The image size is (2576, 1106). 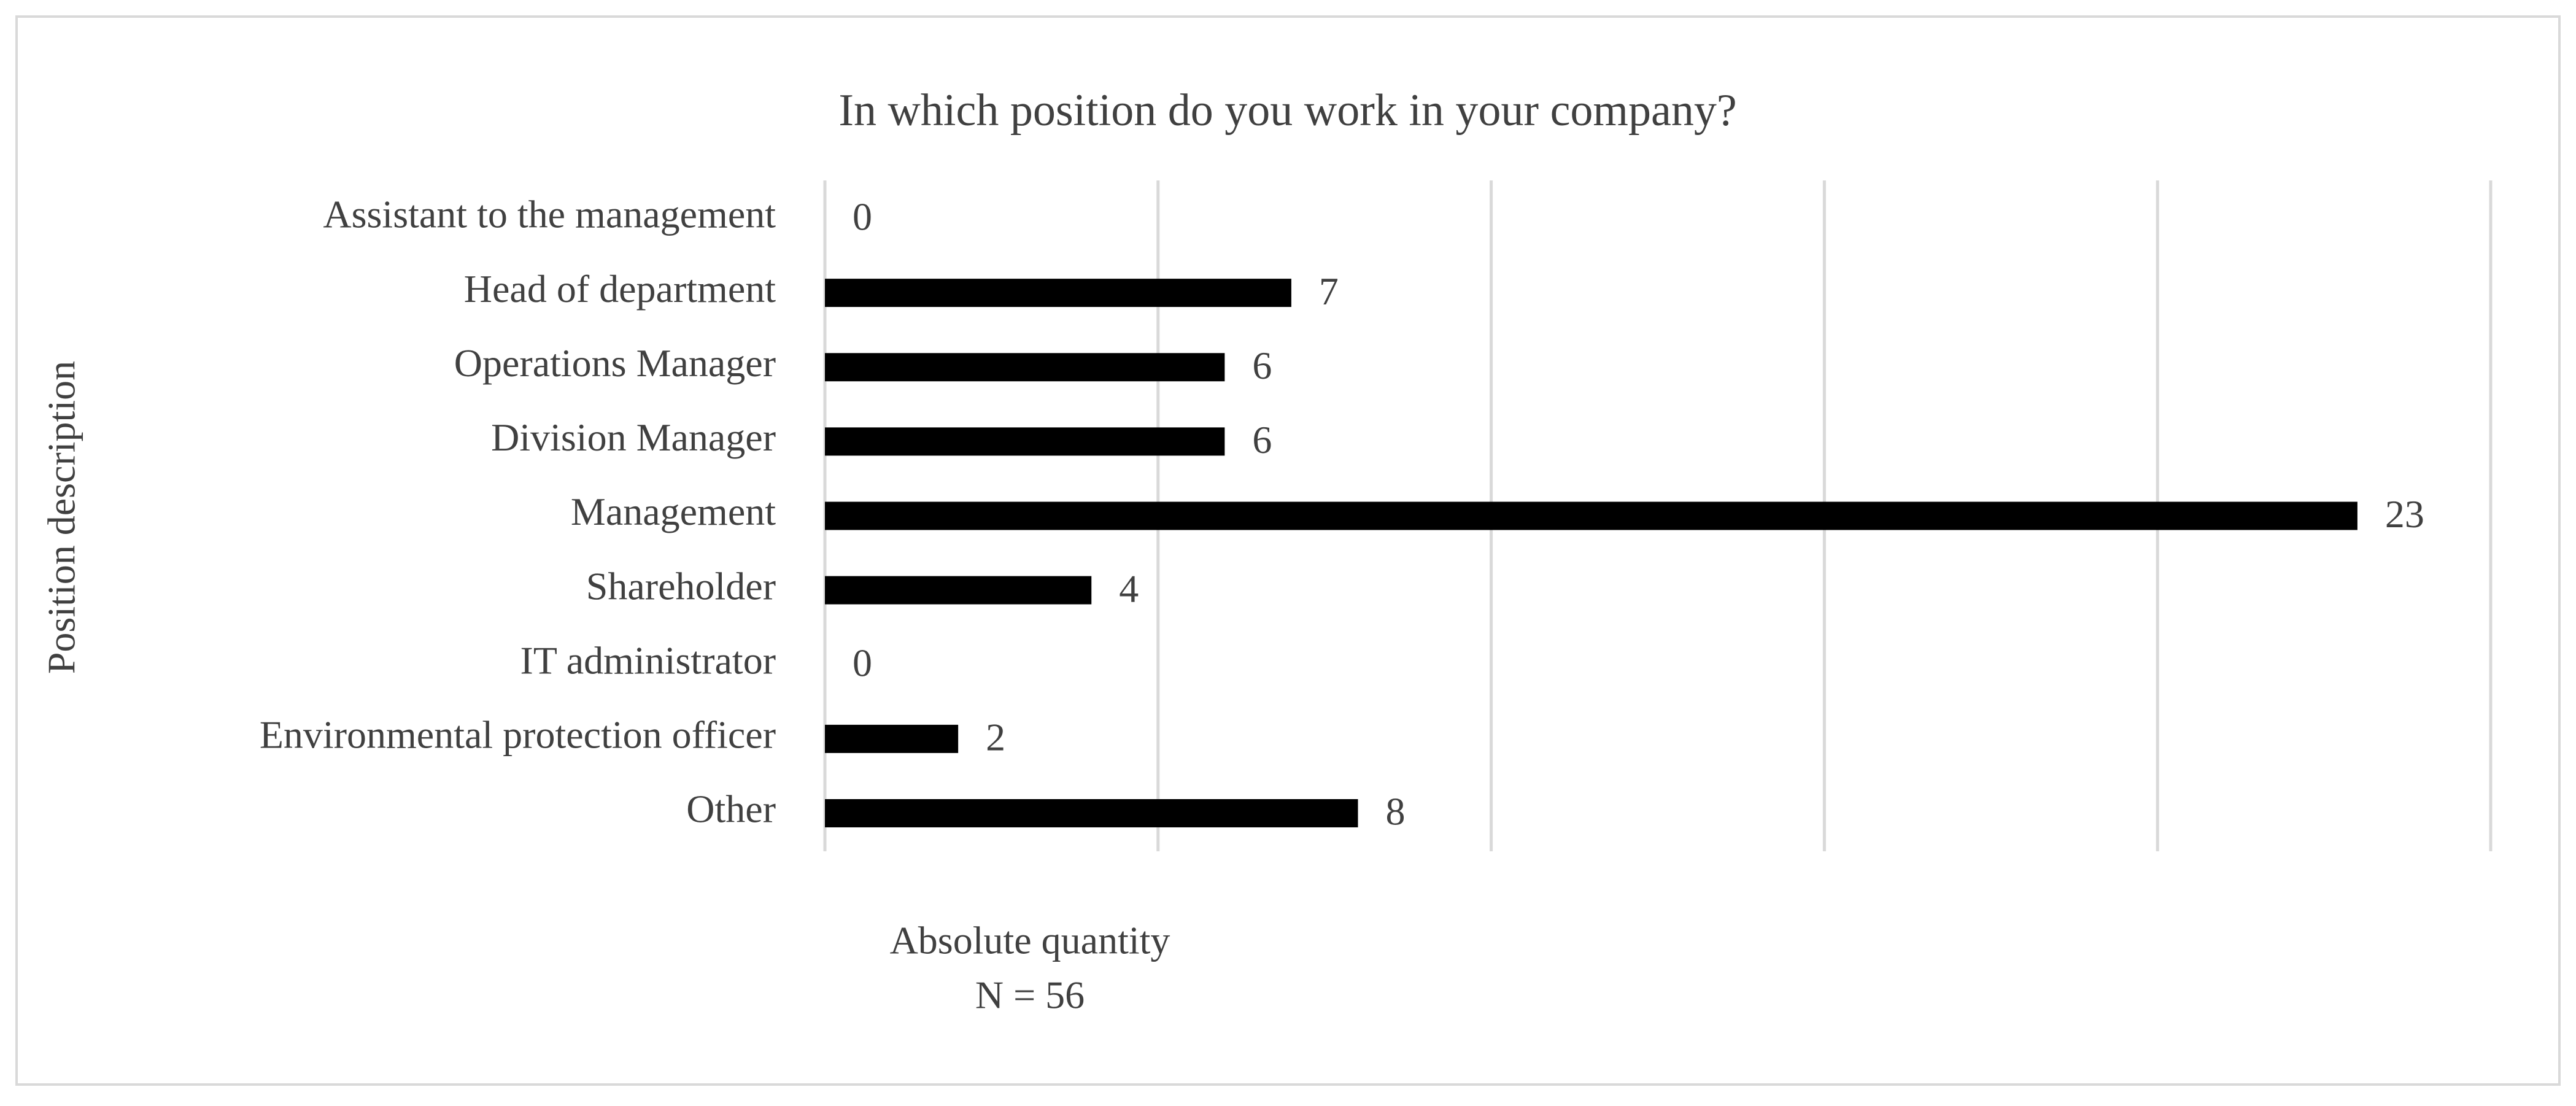 I want to click on y-tick-label: Assistant to the management, so click(x=549, y=214).